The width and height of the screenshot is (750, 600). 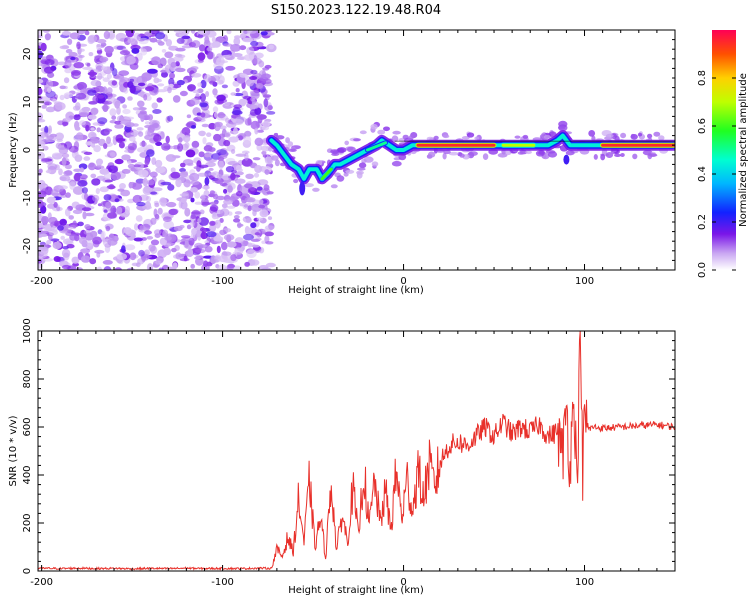 I want to click on y-tick-label: 600, so click(x=27, y=426).